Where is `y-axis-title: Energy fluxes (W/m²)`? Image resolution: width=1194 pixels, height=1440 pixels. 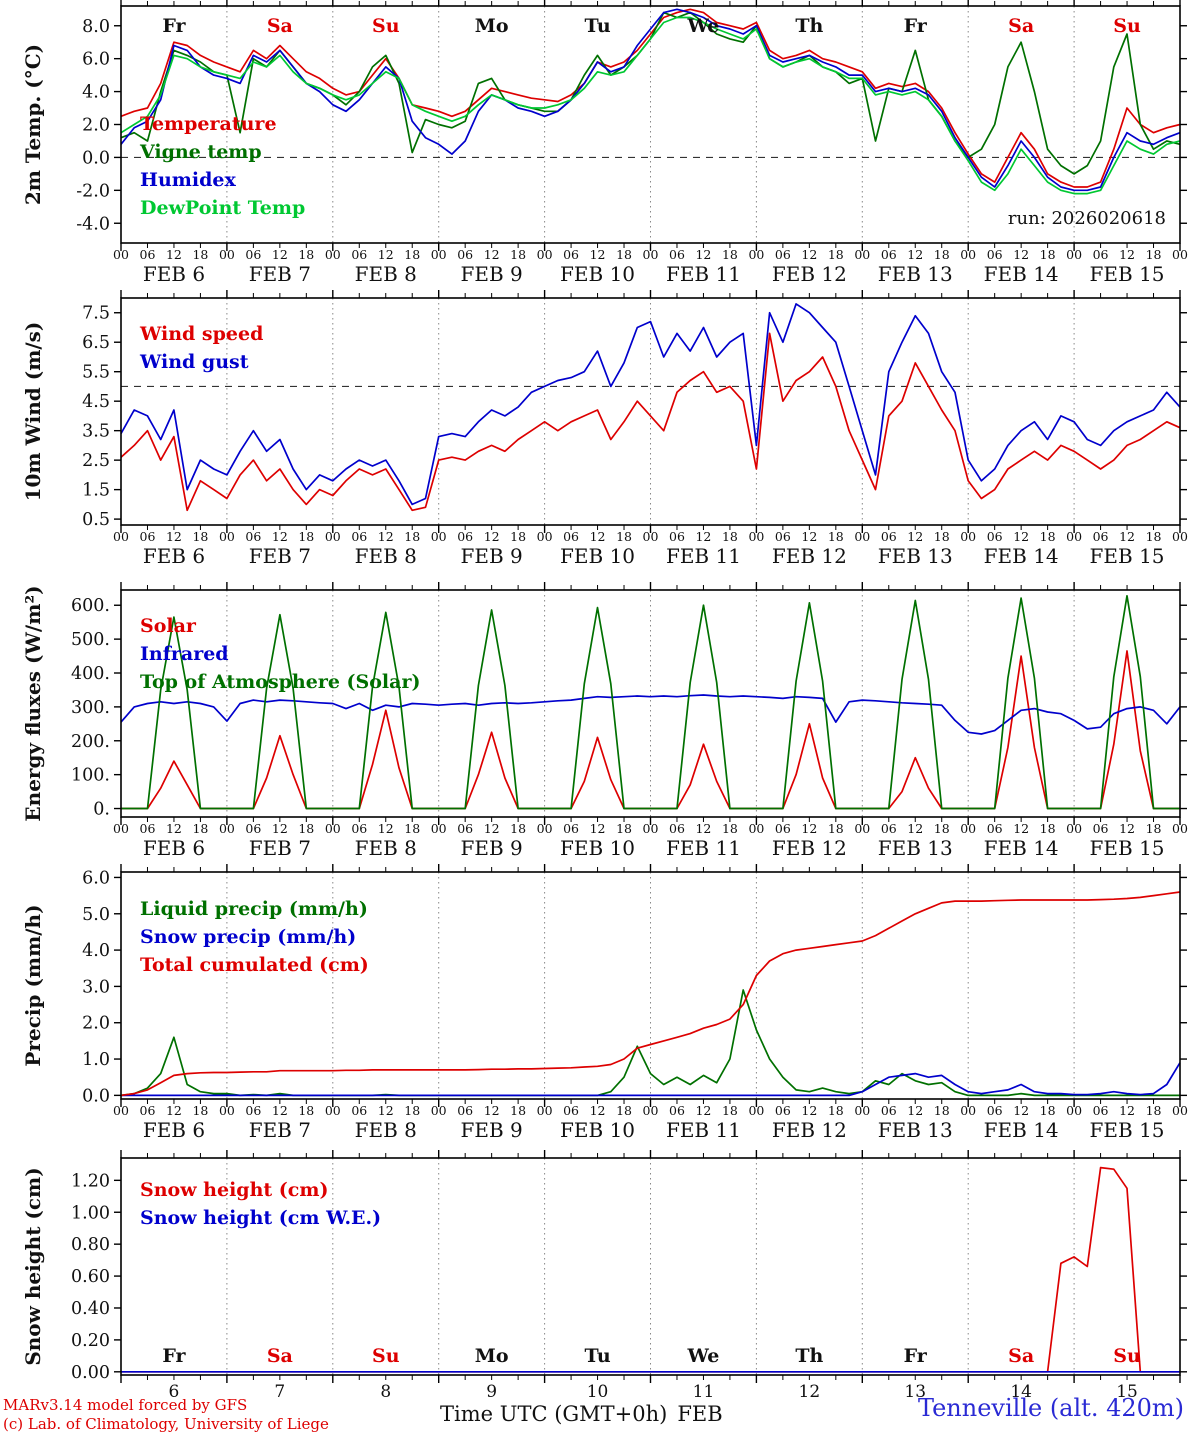 y-axis-title: Energy fluxes (W/m²) is located at coordinates (33, 703).